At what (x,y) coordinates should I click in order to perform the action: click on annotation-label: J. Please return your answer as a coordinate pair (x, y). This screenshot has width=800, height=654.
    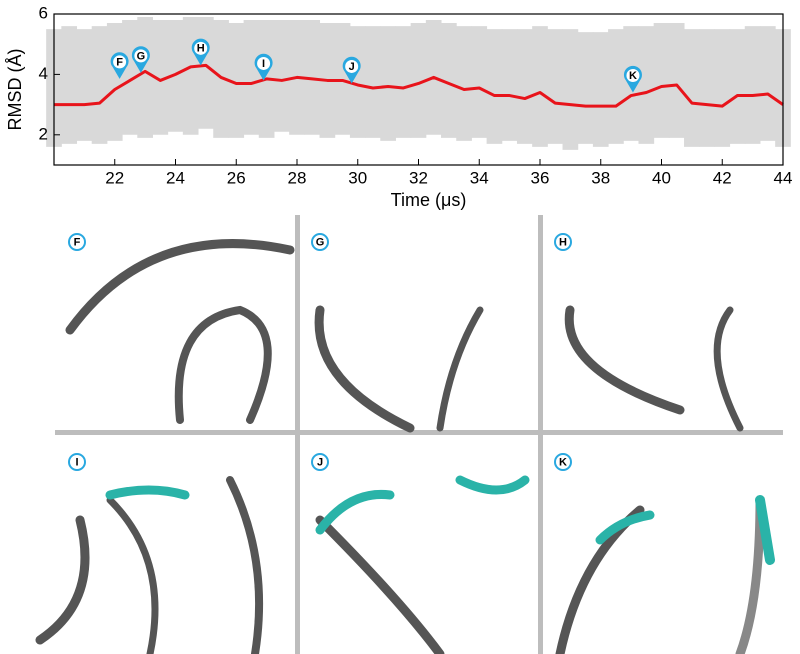
    Looking at the image, I should click on (352, 67).